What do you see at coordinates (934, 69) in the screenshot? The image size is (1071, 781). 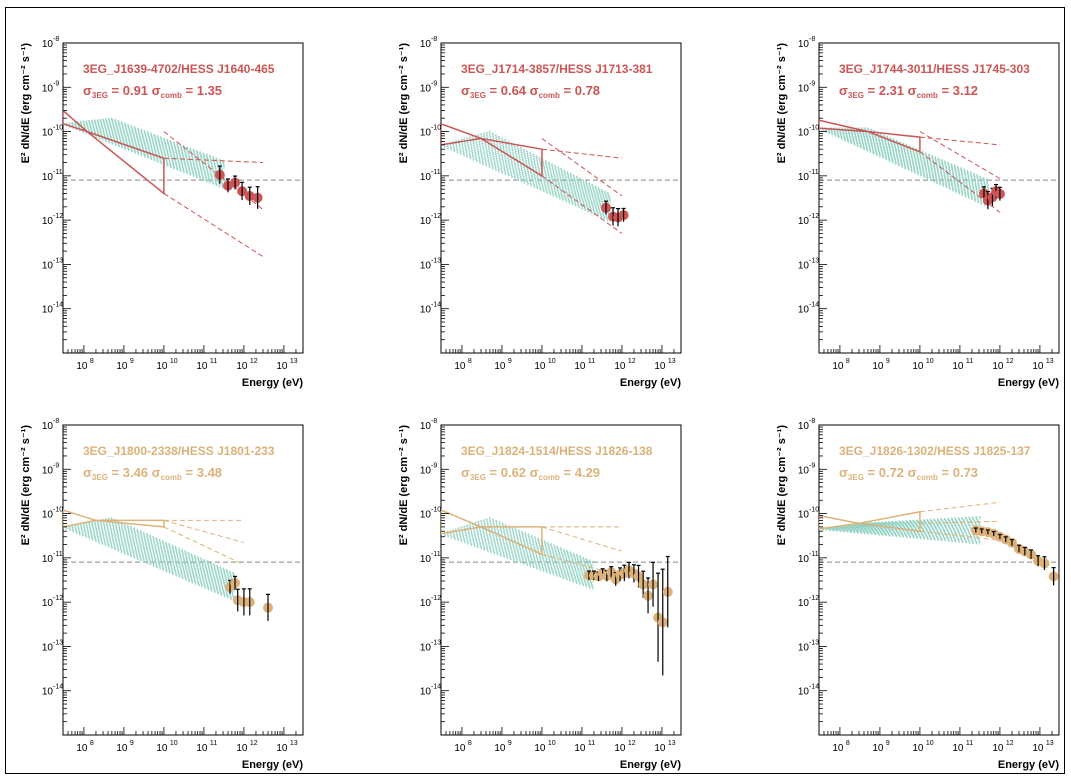 I see `chart-title: 3EG_J1744-3011/HESS J1745-303` at bounding box center [934, 69].